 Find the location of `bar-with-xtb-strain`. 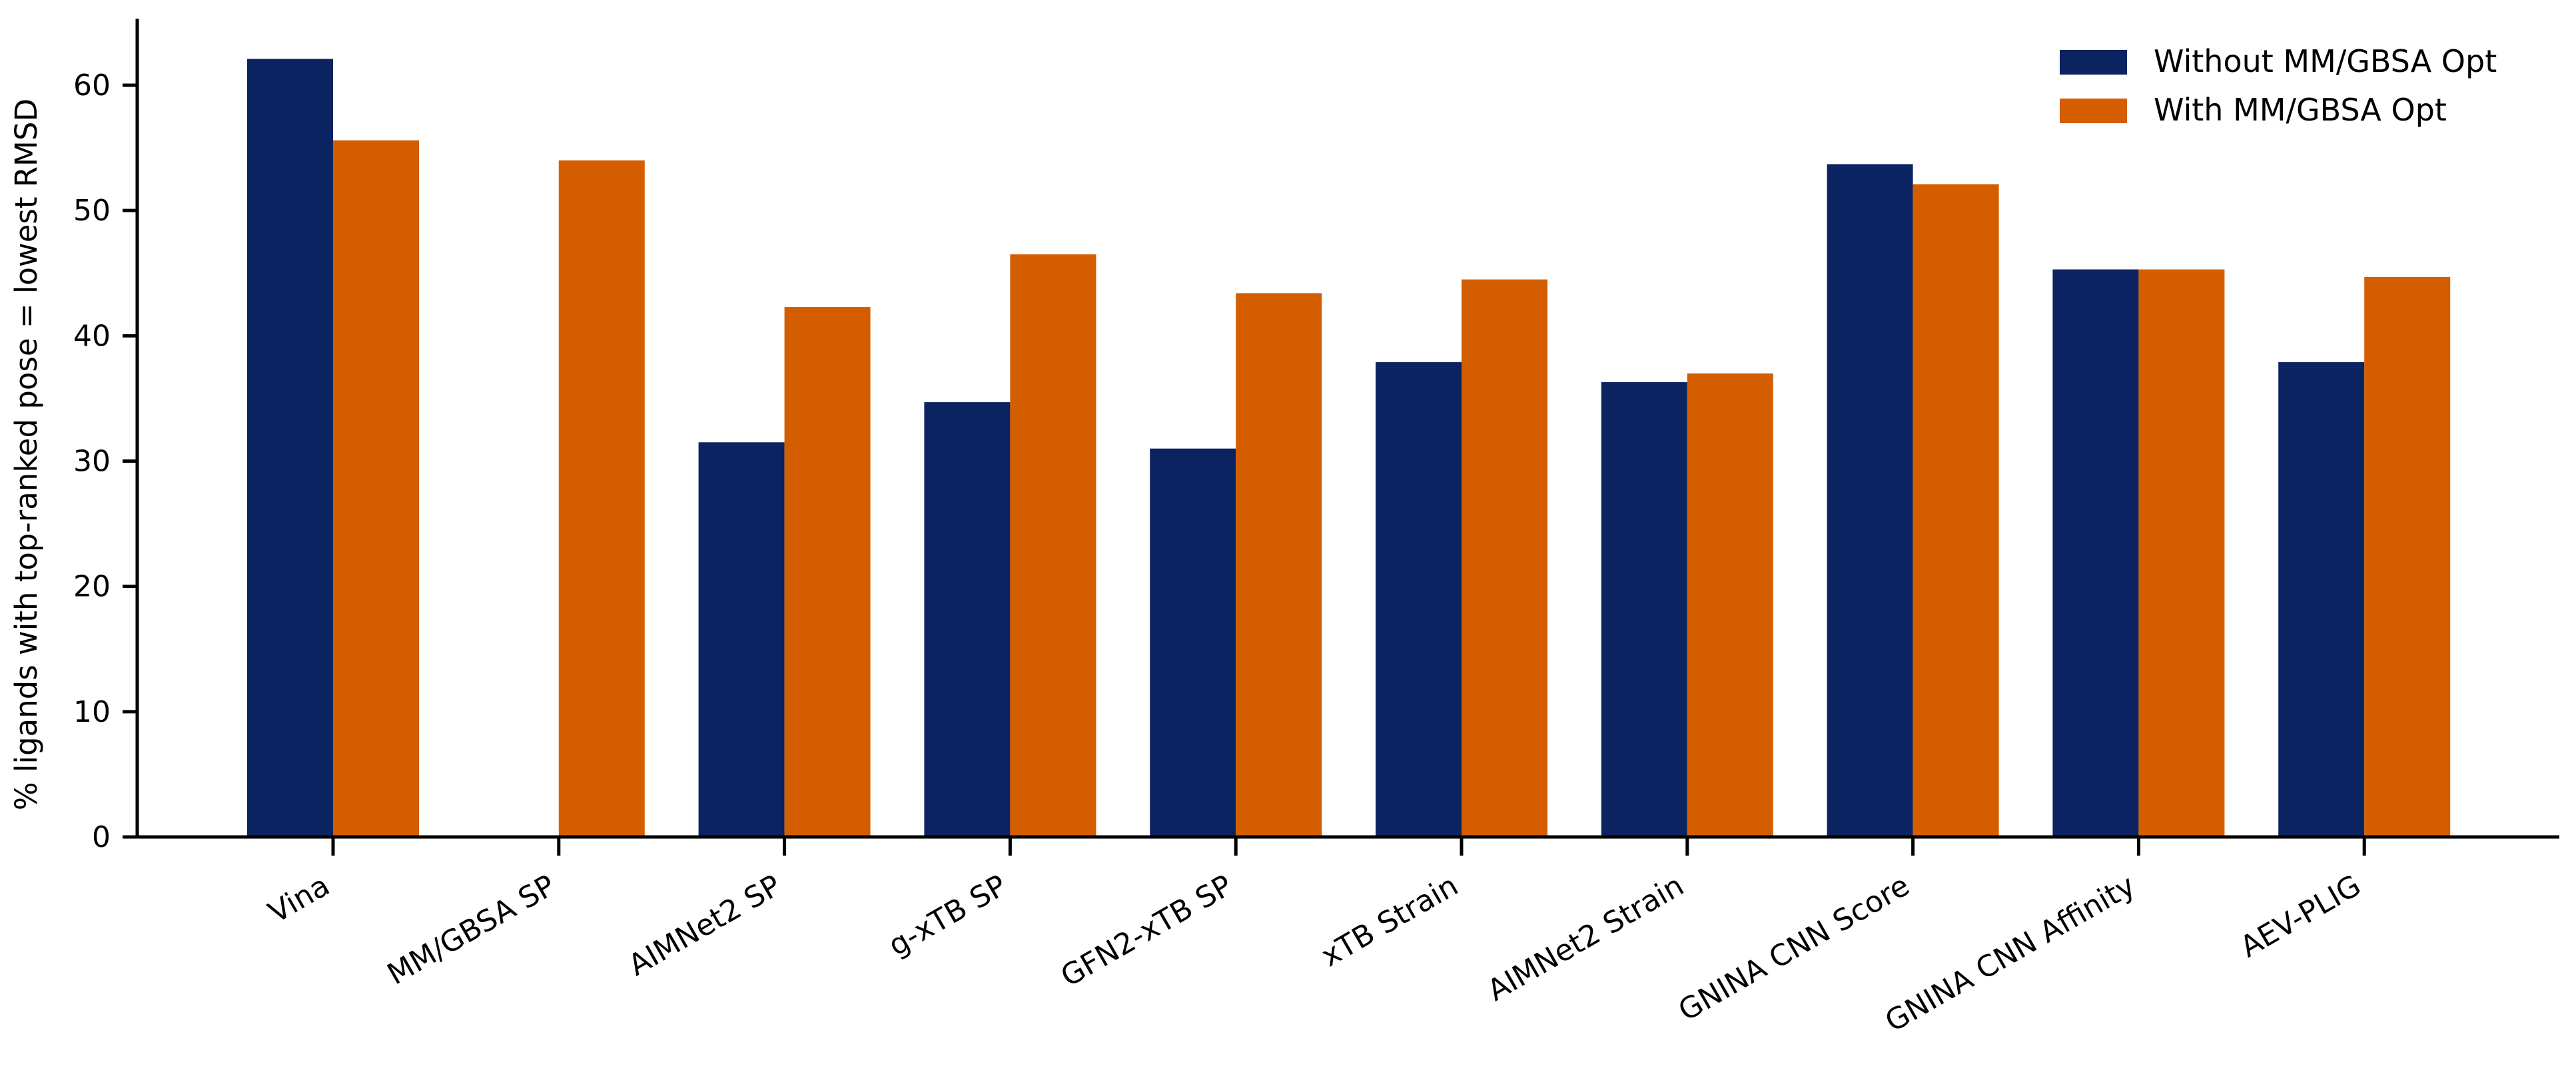

bar-with-xtb-strain is located at coordinates (1505, 558).